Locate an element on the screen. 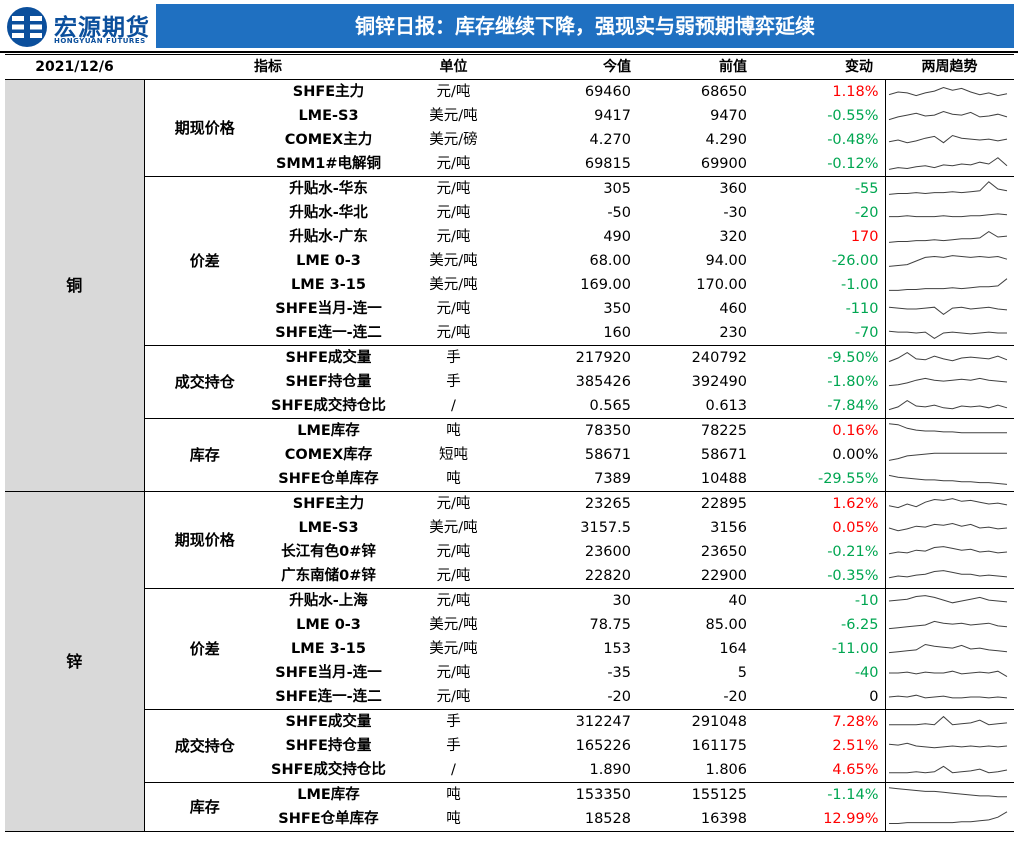 The height and width of the screenshot is (857, 1018). current-value-cell: 312247 is located at coordinates (603, 722).